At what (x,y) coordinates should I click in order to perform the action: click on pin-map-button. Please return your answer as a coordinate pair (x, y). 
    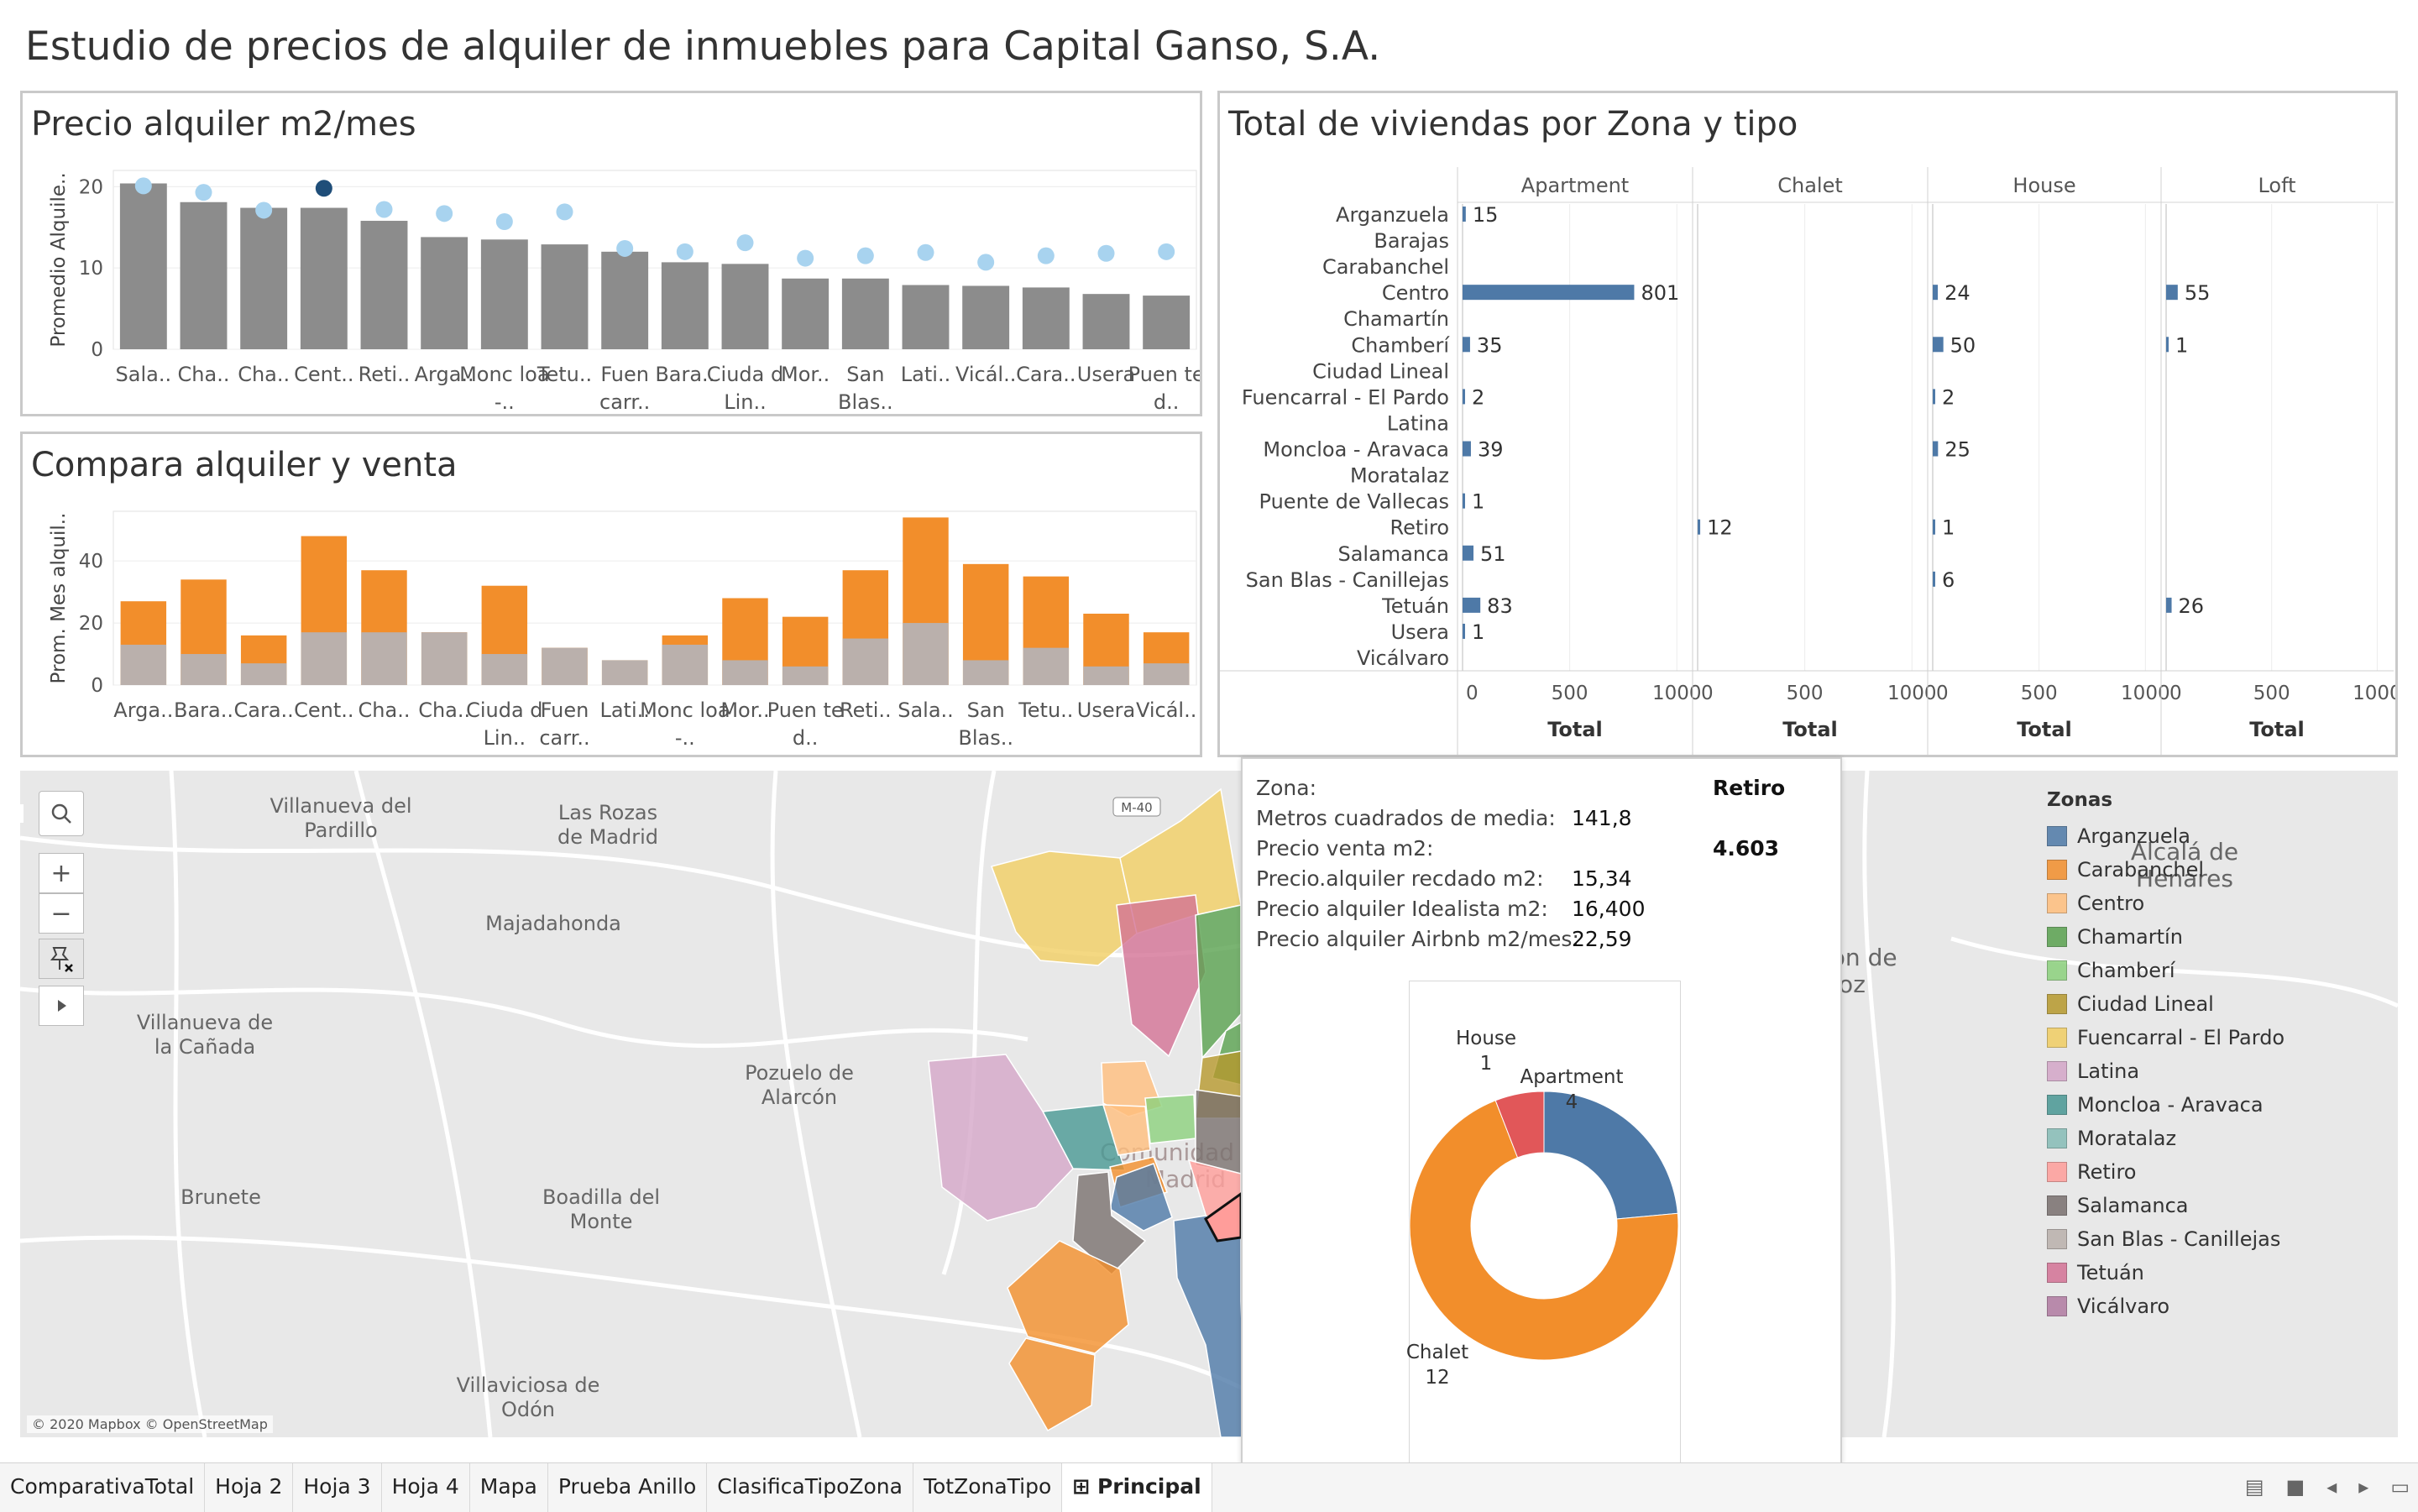
    Looking at the image, I should click on (61, 959).